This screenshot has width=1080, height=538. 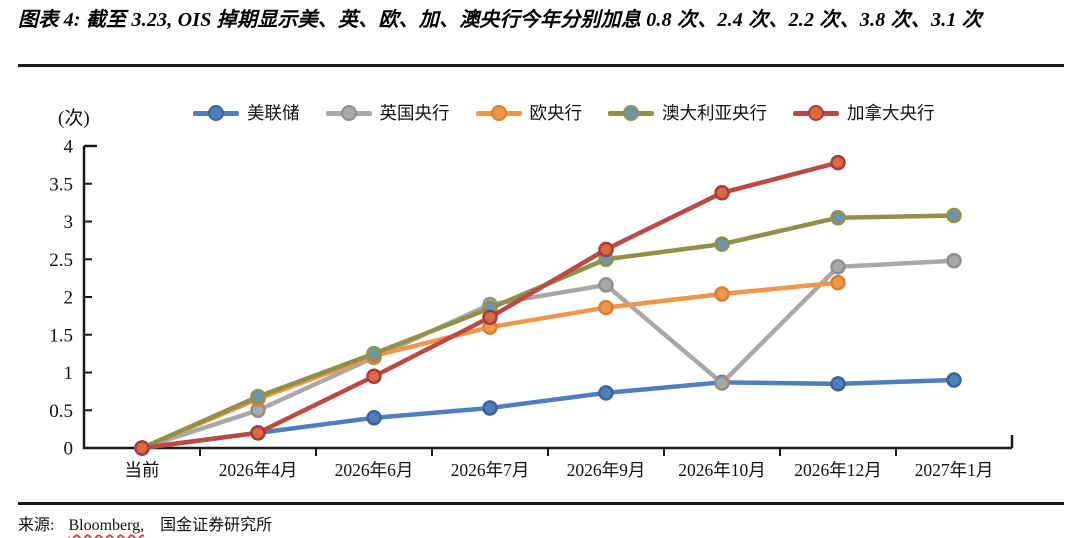 I want to click on legend-label: 加拿大央行, so click(x=891, y=113).